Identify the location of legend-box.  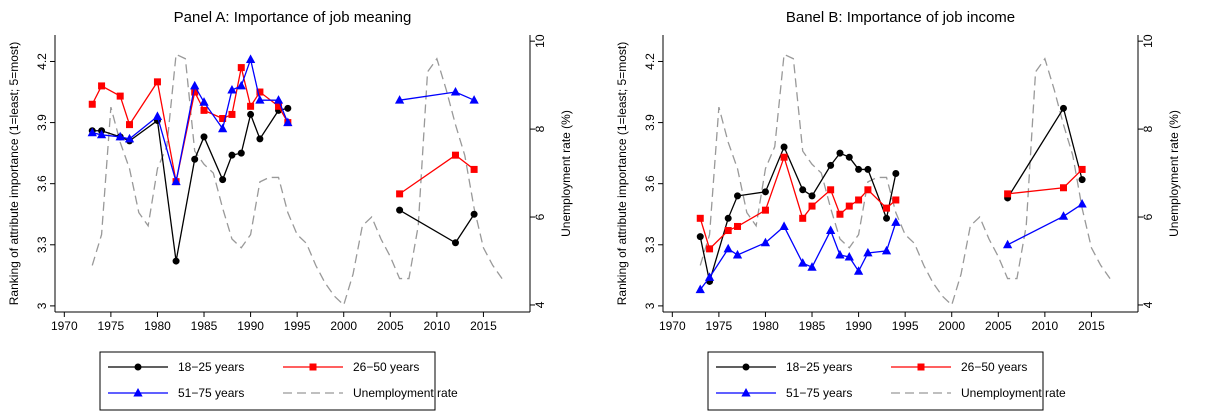
(267, 381).